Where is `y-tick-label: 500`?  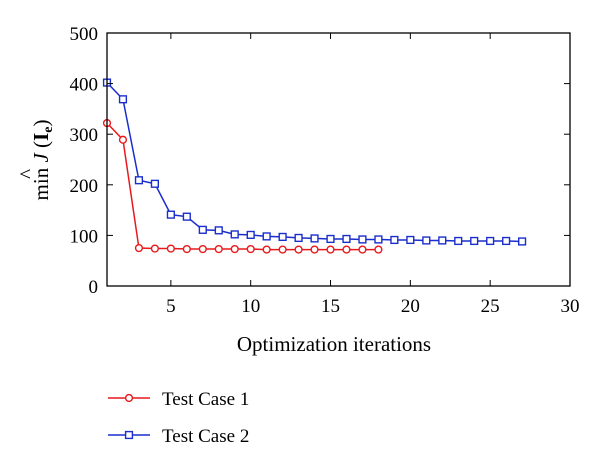 y-tick-label: 500 is located at coordinates (84, 34).